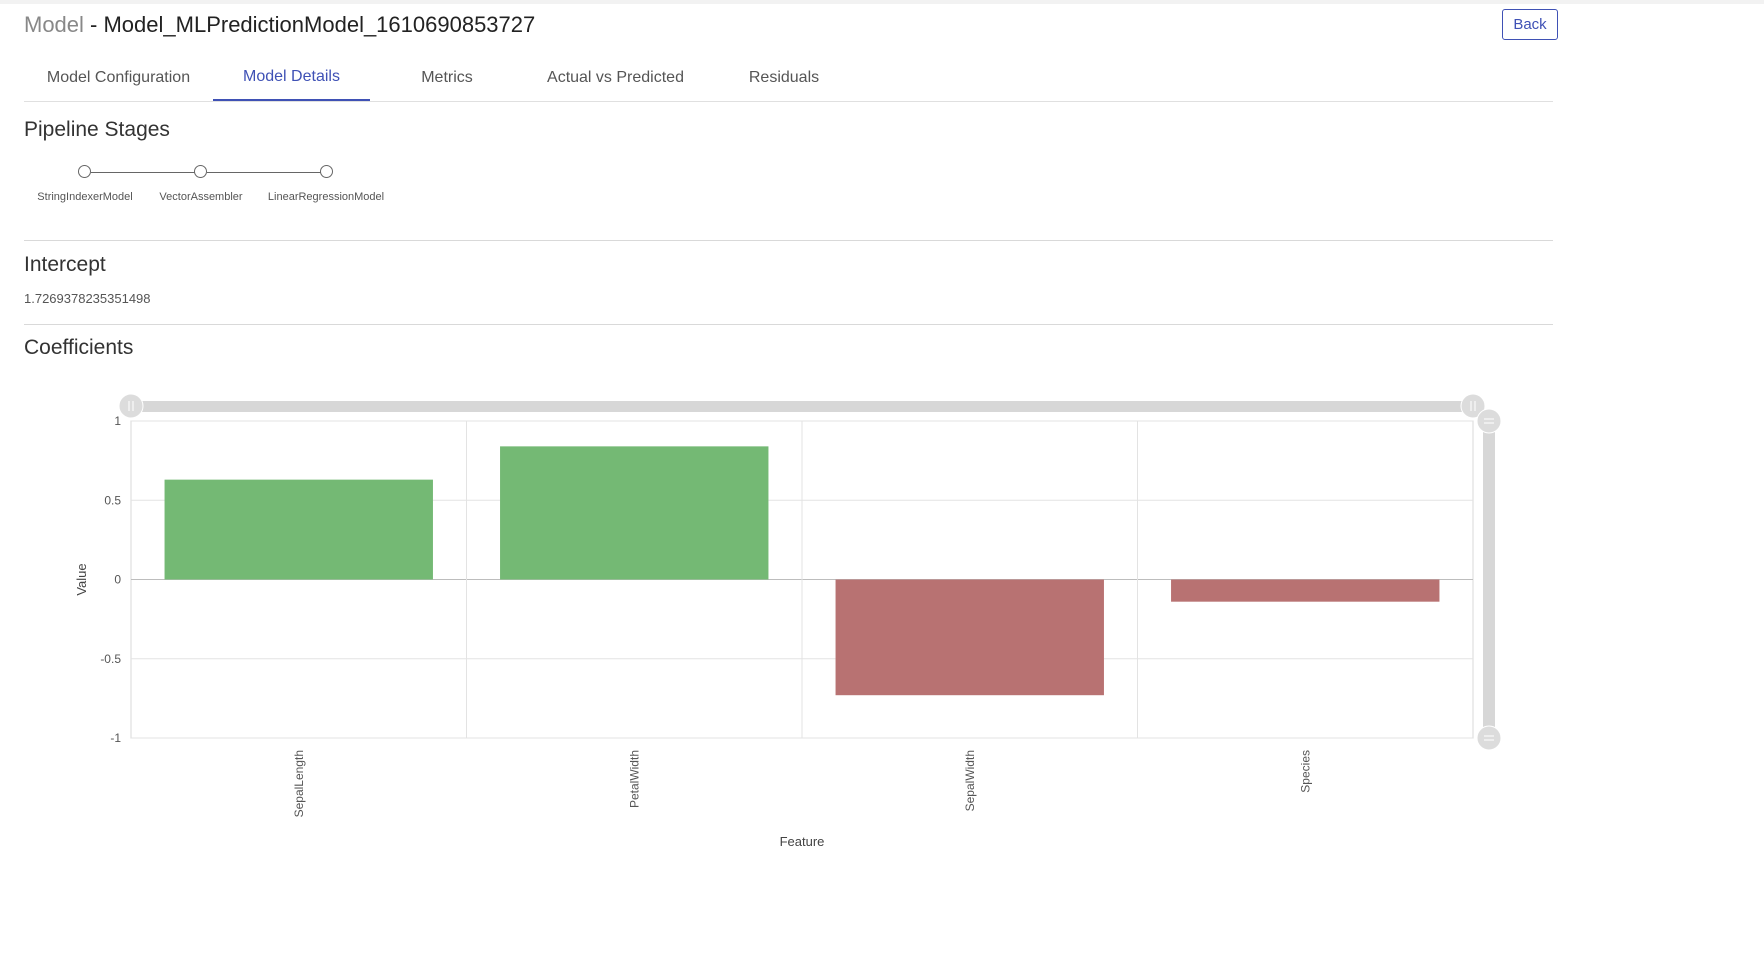 The image size is (1764, 958). I want to click on y-tick-label: 0, so click(117, 580).